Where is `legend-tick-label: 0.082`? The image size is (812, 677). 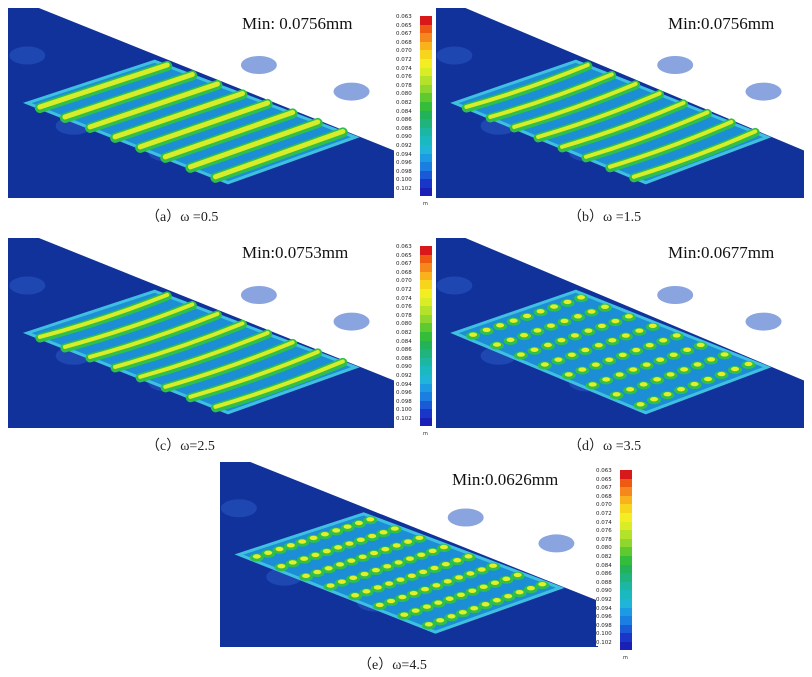
legend-tick-label: 0.082 is located at coordinates (604, 557).